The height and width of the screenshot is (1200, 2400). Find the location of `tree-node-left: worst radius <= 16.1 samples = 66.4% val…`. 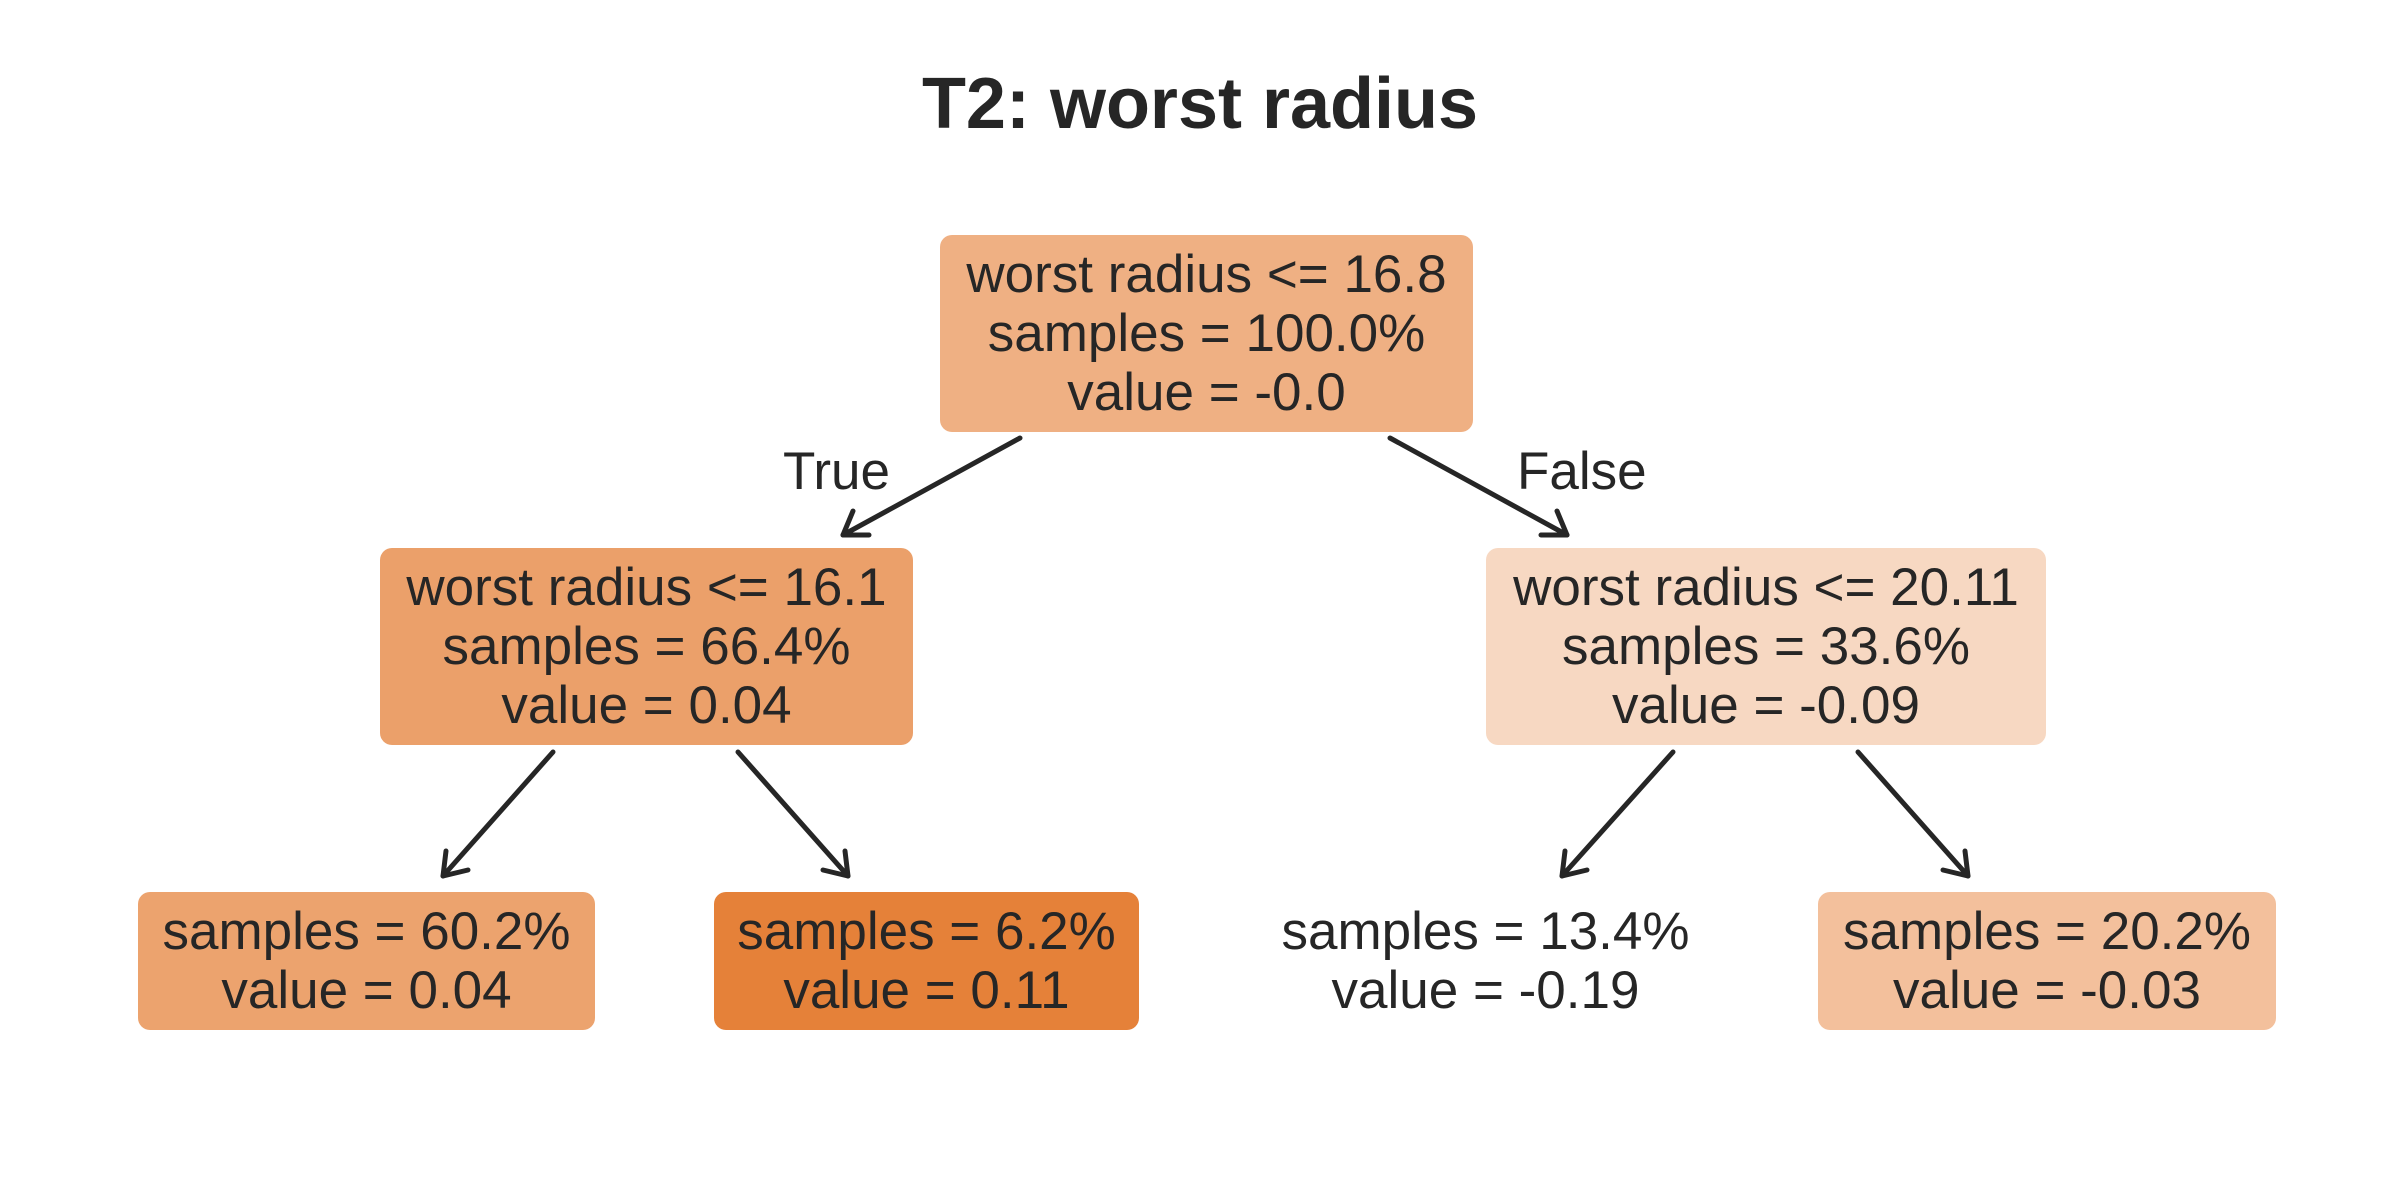

tree-node-left: worst radius <= 16.1 samples = 66.4% val… is located at coordinates (646, 646).